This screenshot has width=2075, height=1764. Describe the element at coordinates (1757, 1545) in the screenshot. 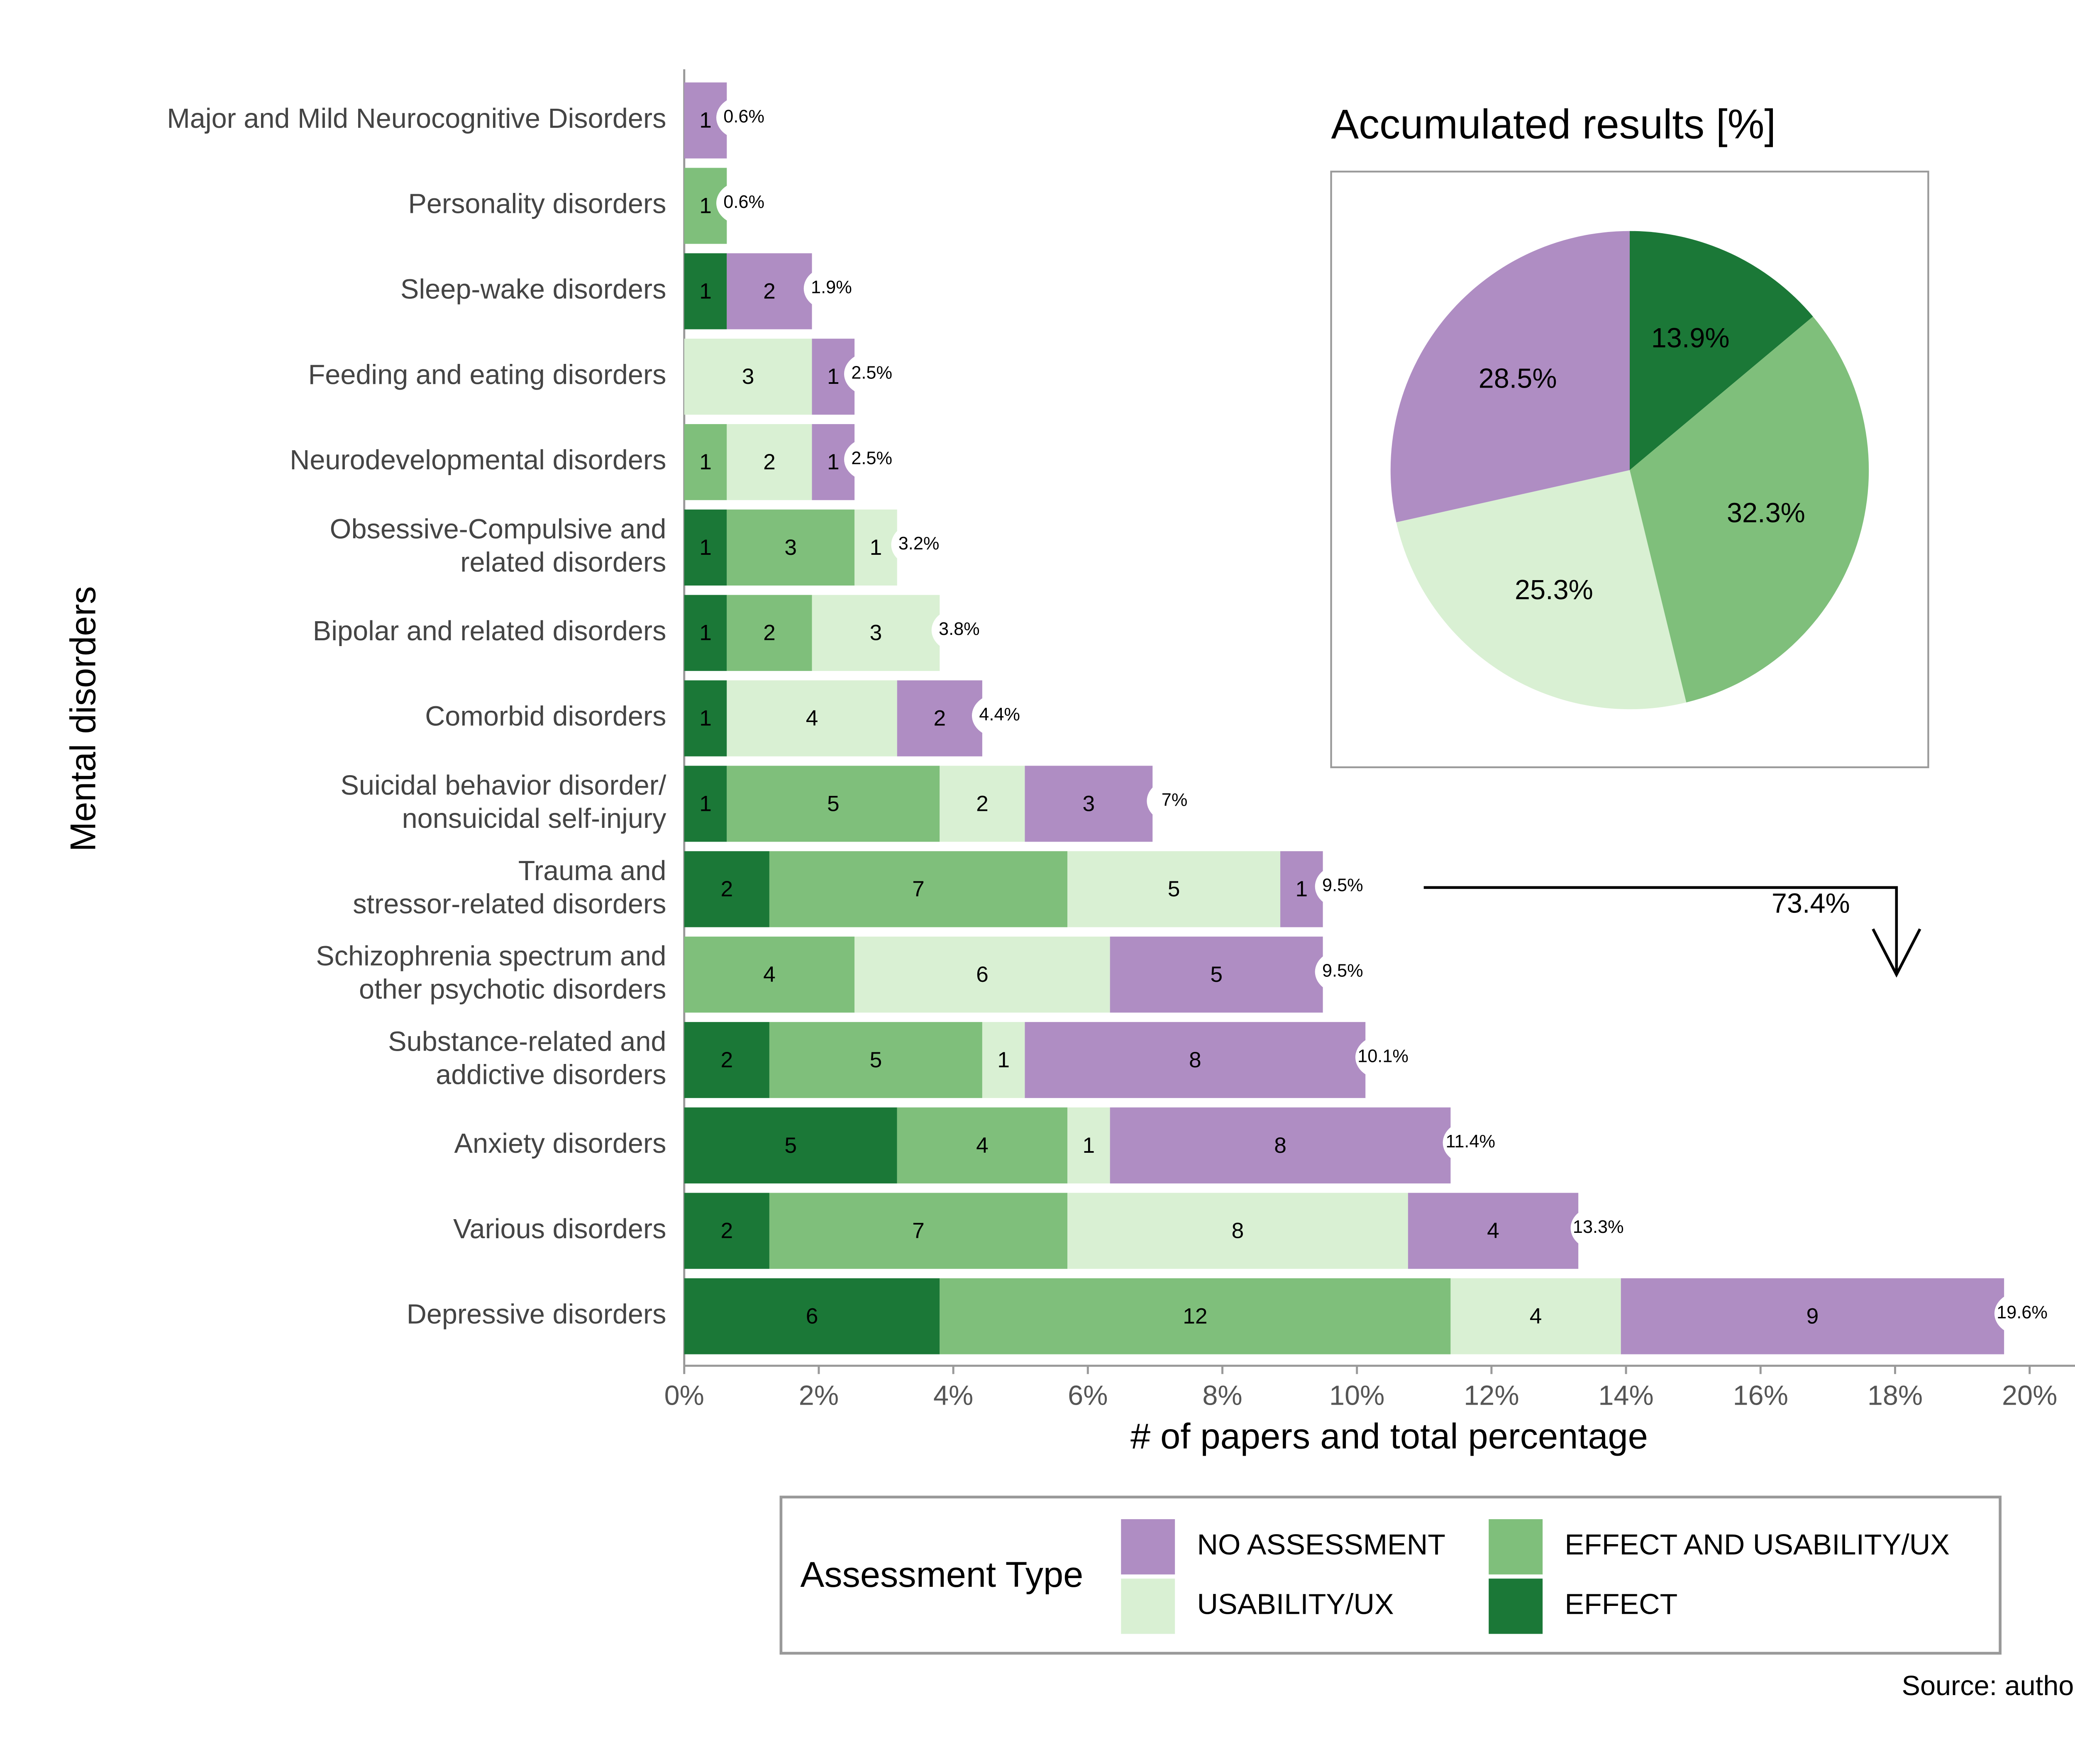

I see `legend-label: EFFECT AND USABILITY/UX` at that location.